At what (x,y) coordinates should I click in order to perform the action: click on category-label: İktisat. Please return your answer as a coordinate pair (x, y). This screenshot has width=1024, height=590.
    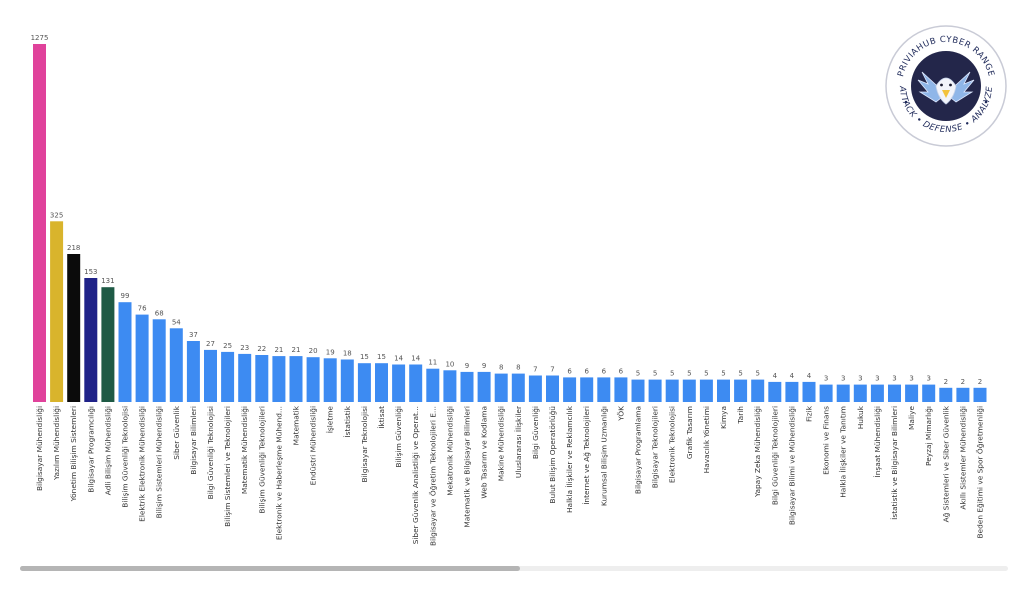
    Looking at the image, I should click on (381, 417).